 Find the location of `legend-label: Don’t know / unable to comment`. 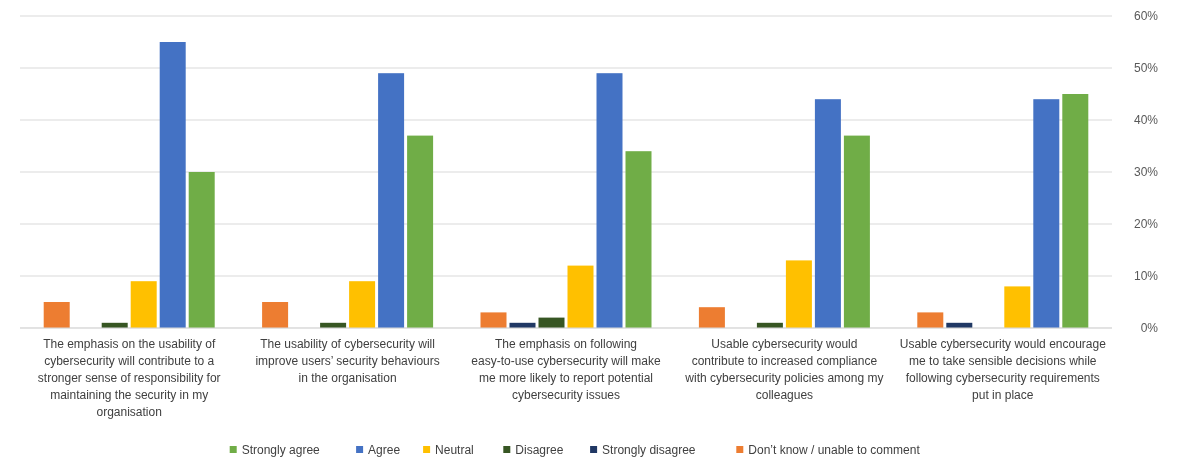

legend-label: Don’t know / unable to comment is located at coordinates (834, 450).